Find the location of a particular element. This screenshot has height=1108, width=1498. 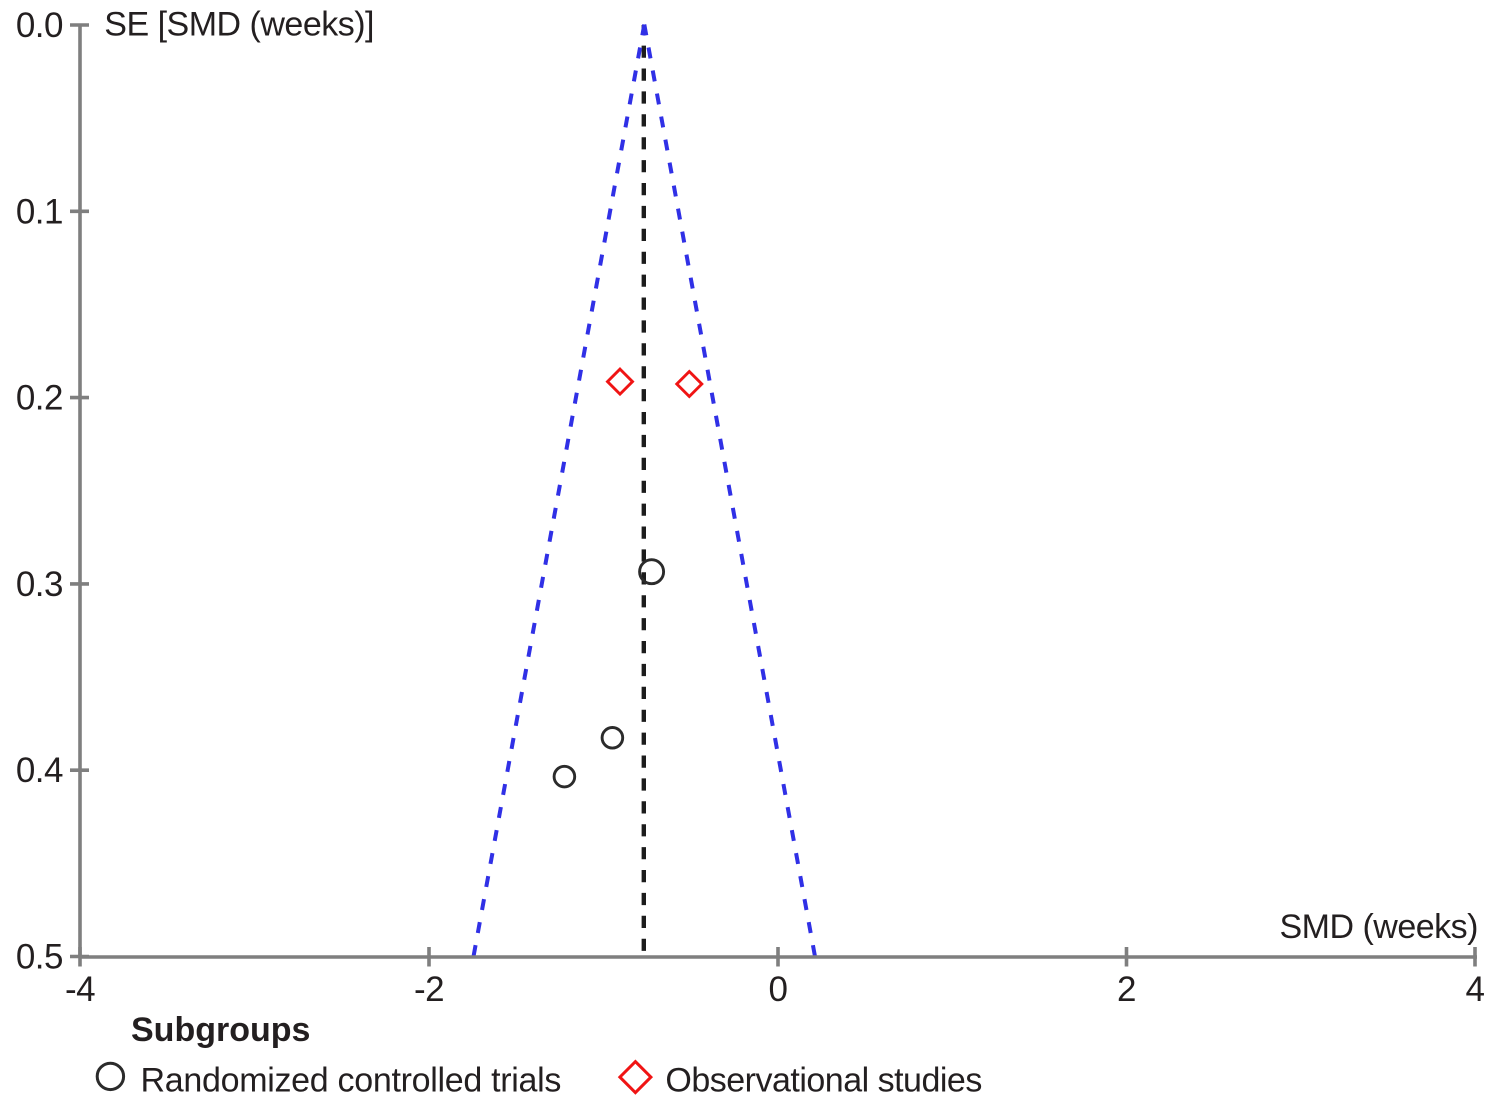

svg-text: 4 is located at coordinates (1475, 989).